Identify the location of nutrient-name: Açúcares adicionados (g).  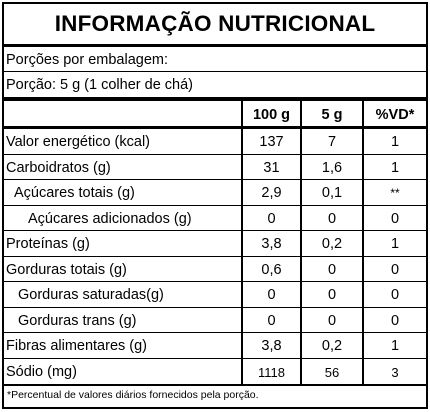
(110, 218).